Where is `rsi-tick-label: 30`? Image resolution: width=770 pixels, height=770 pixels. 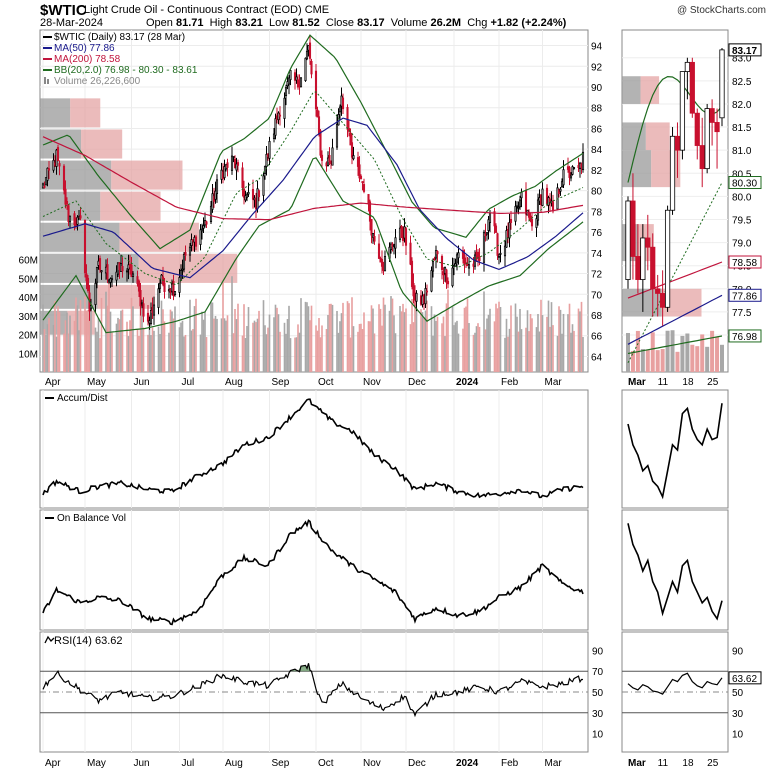
rsi-tick-label: 30 is located at coordinates (598, 714).